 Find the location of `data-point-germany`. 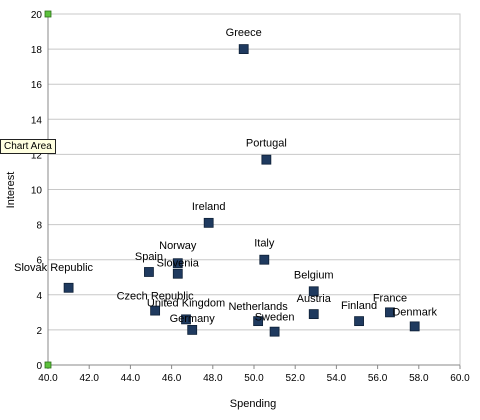

data-point-germany is located at coordinates (192, 329).